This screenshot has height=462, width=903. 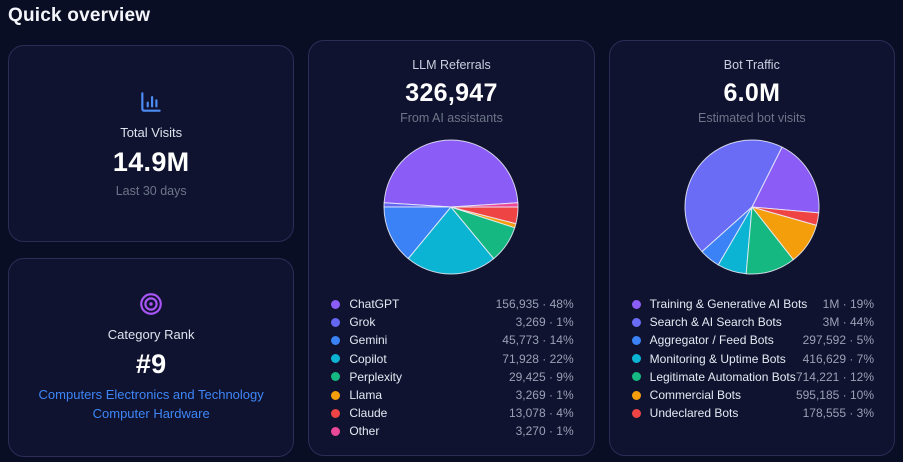 I want to click on legend-row-gemini: Gemini 45,773 · 14%, so click(x=451, y=340).